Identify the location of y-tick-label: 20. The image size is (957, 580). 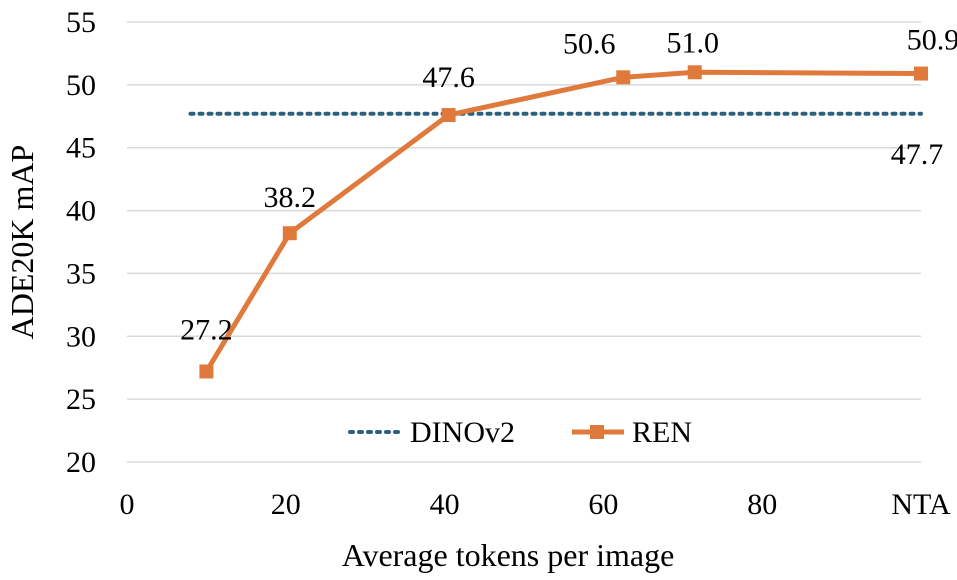
(81, 462).